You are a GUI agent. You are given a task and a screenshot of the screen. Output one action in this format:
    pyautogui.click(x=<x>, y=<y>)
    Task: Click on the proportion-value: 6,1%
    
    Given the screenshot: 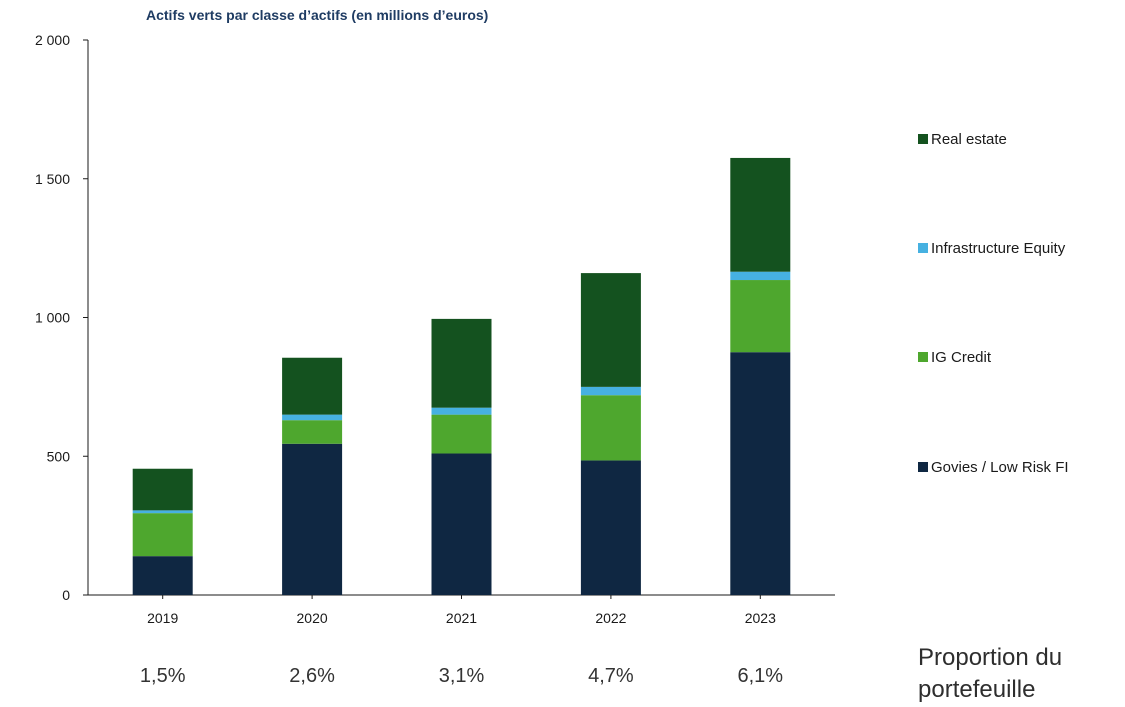 What is the action you would take?
    pyautogui.click(x=761, y=676)
    